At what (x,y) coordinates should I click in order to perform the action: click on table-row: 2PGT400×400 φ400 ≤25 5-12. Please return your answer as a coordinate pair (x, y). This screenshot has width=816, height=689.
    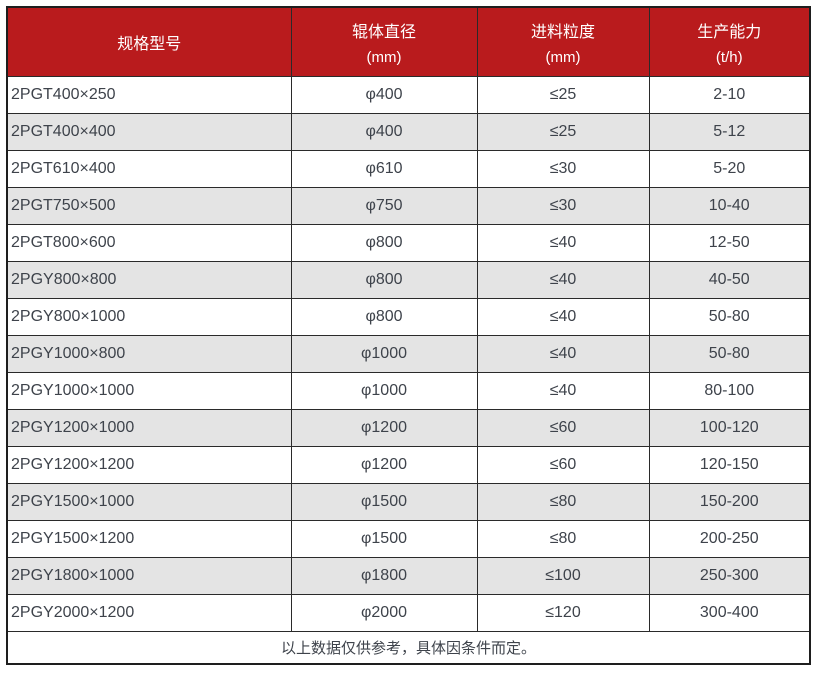
    Looking at the image, I should click on (408, 131).